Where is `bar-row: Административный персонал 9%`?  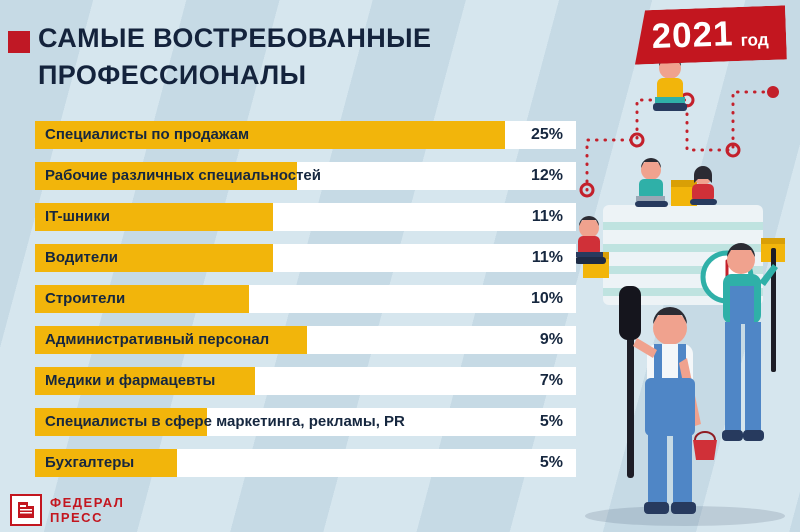
bar-row: Административный персонал 9% is located at coordinates (305, 340).